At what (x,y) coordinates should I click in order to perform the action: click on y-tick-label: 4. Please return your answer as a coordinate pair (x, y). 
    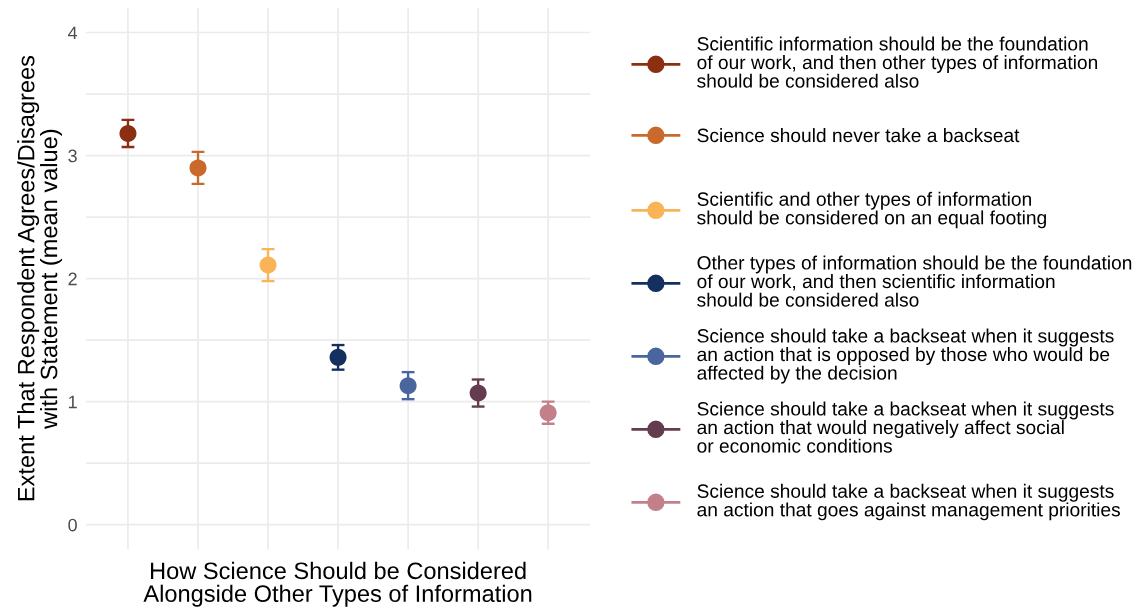
    Looking at the image, I should click on (72, 33).